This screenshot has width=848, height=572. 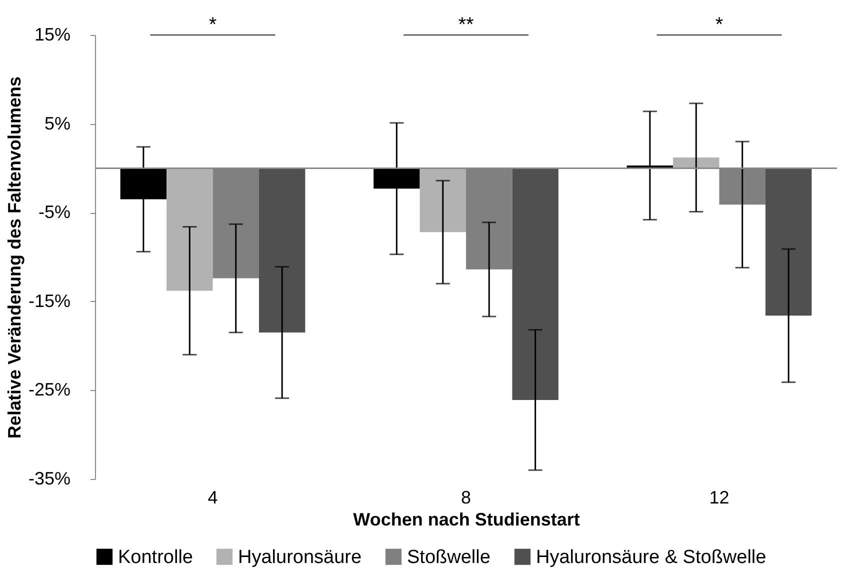 What do you see at coordinates (57, 123) in the screenshot?
I see `y-tick-label: 5%` at bounding box center [57, 123].